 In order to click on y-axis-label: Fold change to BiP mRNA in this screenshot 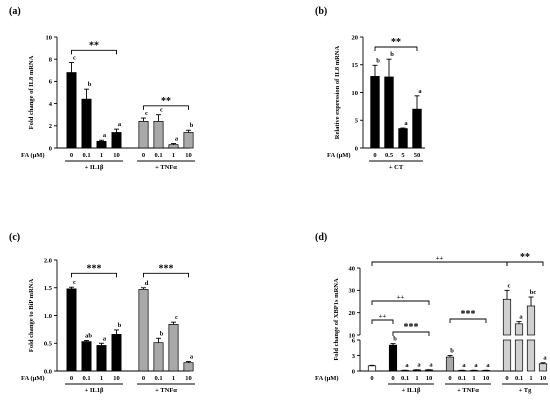, I will do `click(31, 316)`.